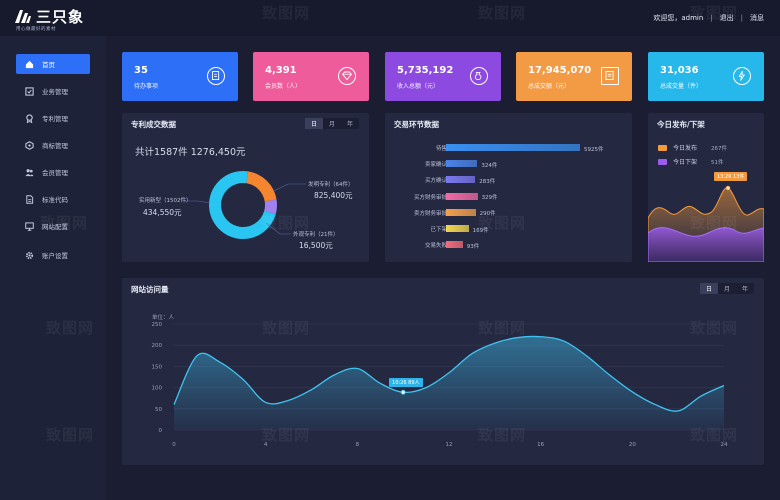  Describe the element at coordinates (311, 76) in the screenshot. I see `stat-card-members: 4,391 会员数（人）` at that location.